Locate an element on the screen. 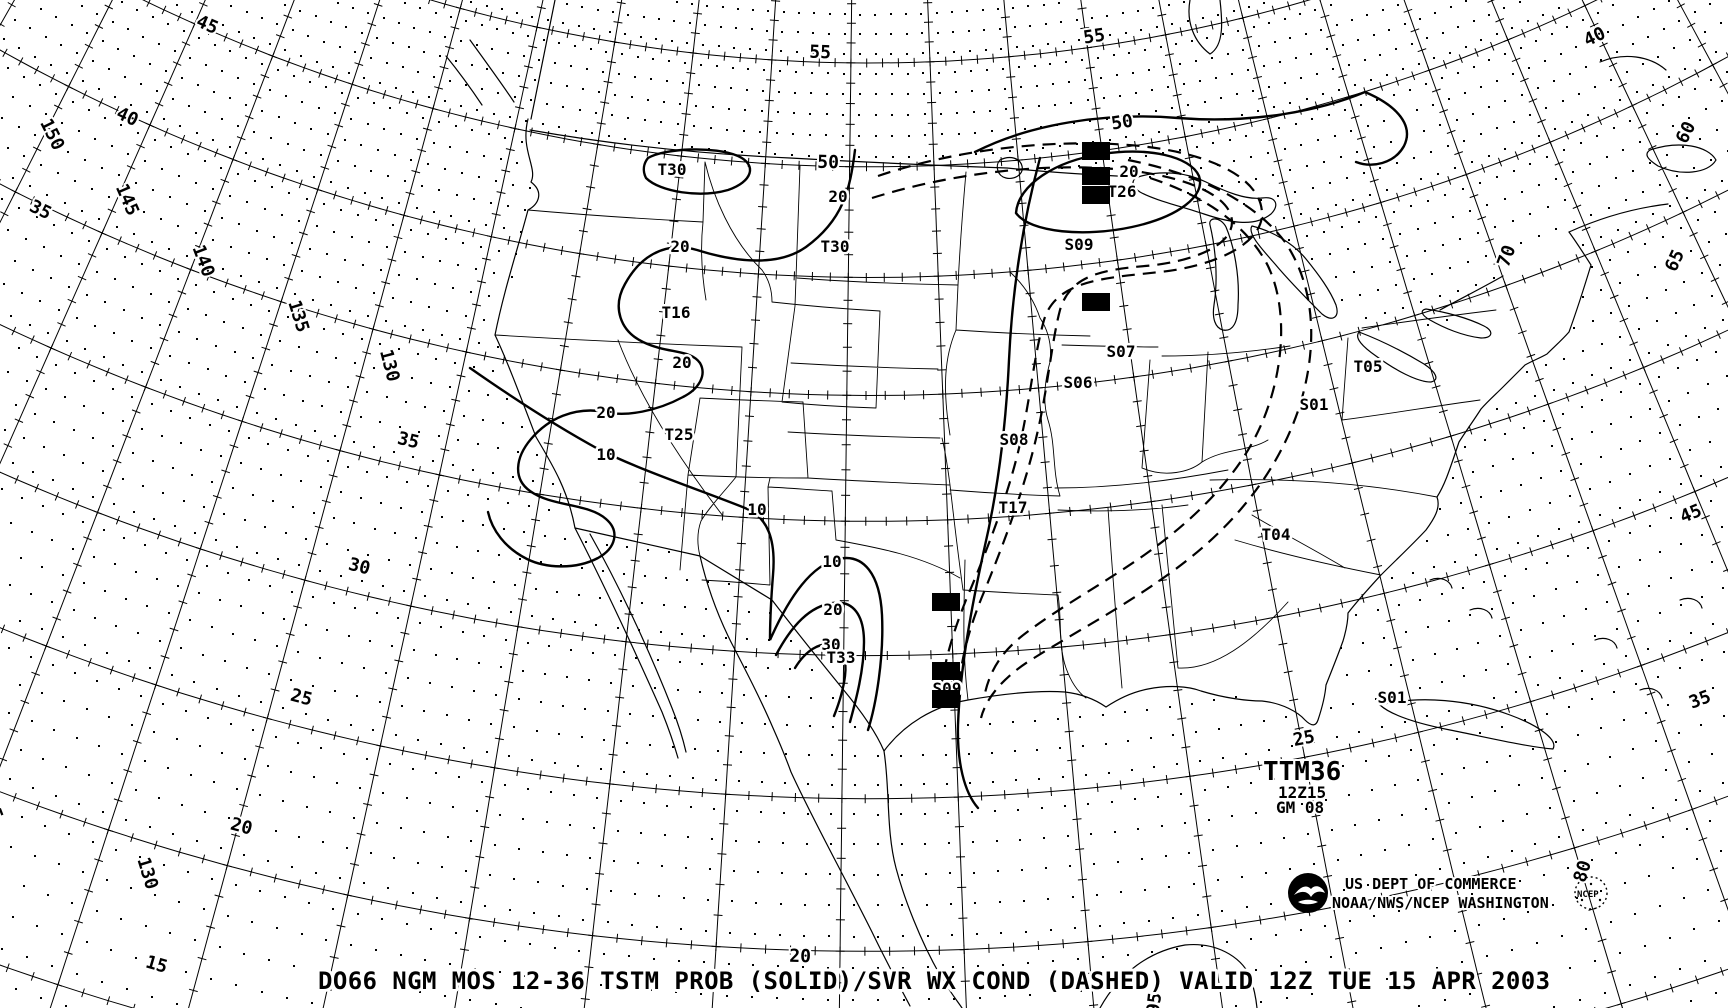 This screenshot has width=1728, height=1008. ncep-seal-icon: NCEP is located at coordinates (1591, 893).